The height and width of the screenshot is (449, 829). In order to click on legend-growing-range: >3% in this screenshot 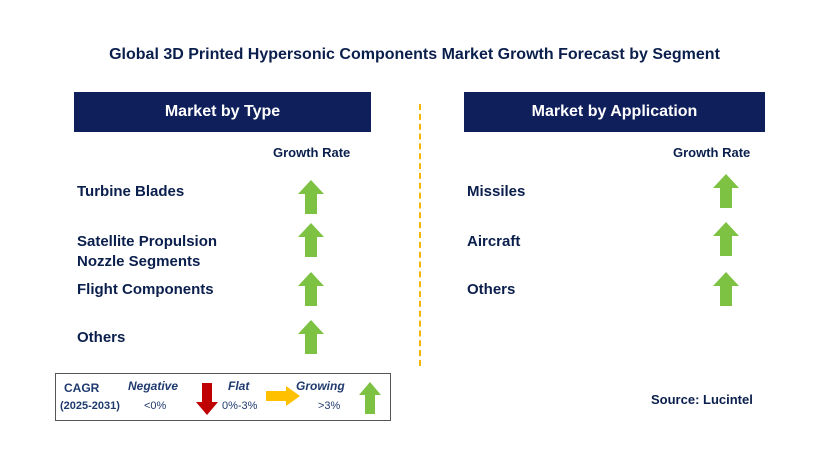, I will do `click(329, 406)`.